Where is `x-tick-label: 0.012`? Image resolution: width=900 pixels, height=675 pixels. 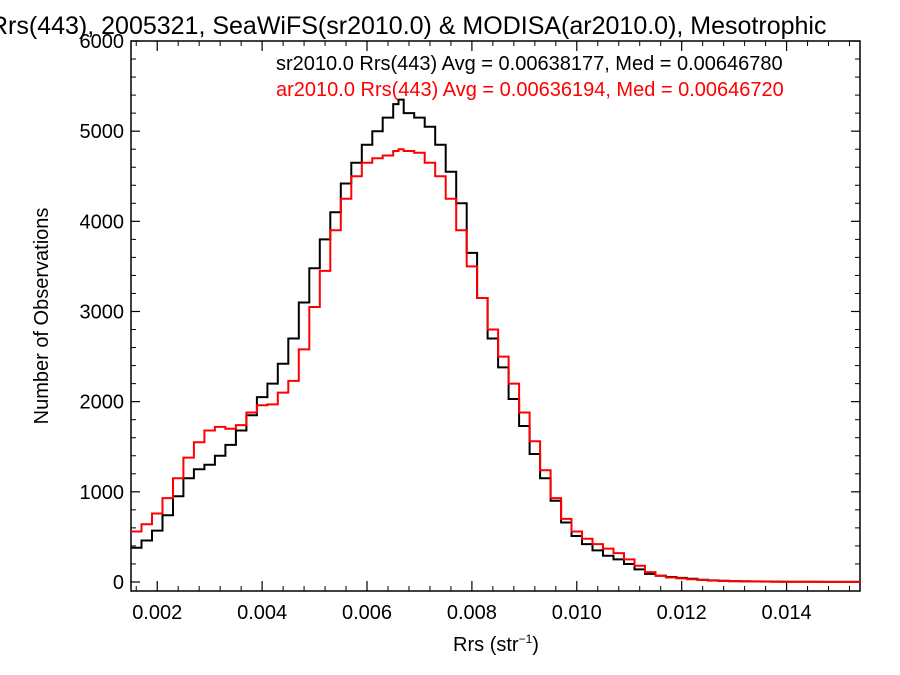 x-tick-label: 0.012 is located at coordinates (682, 613).